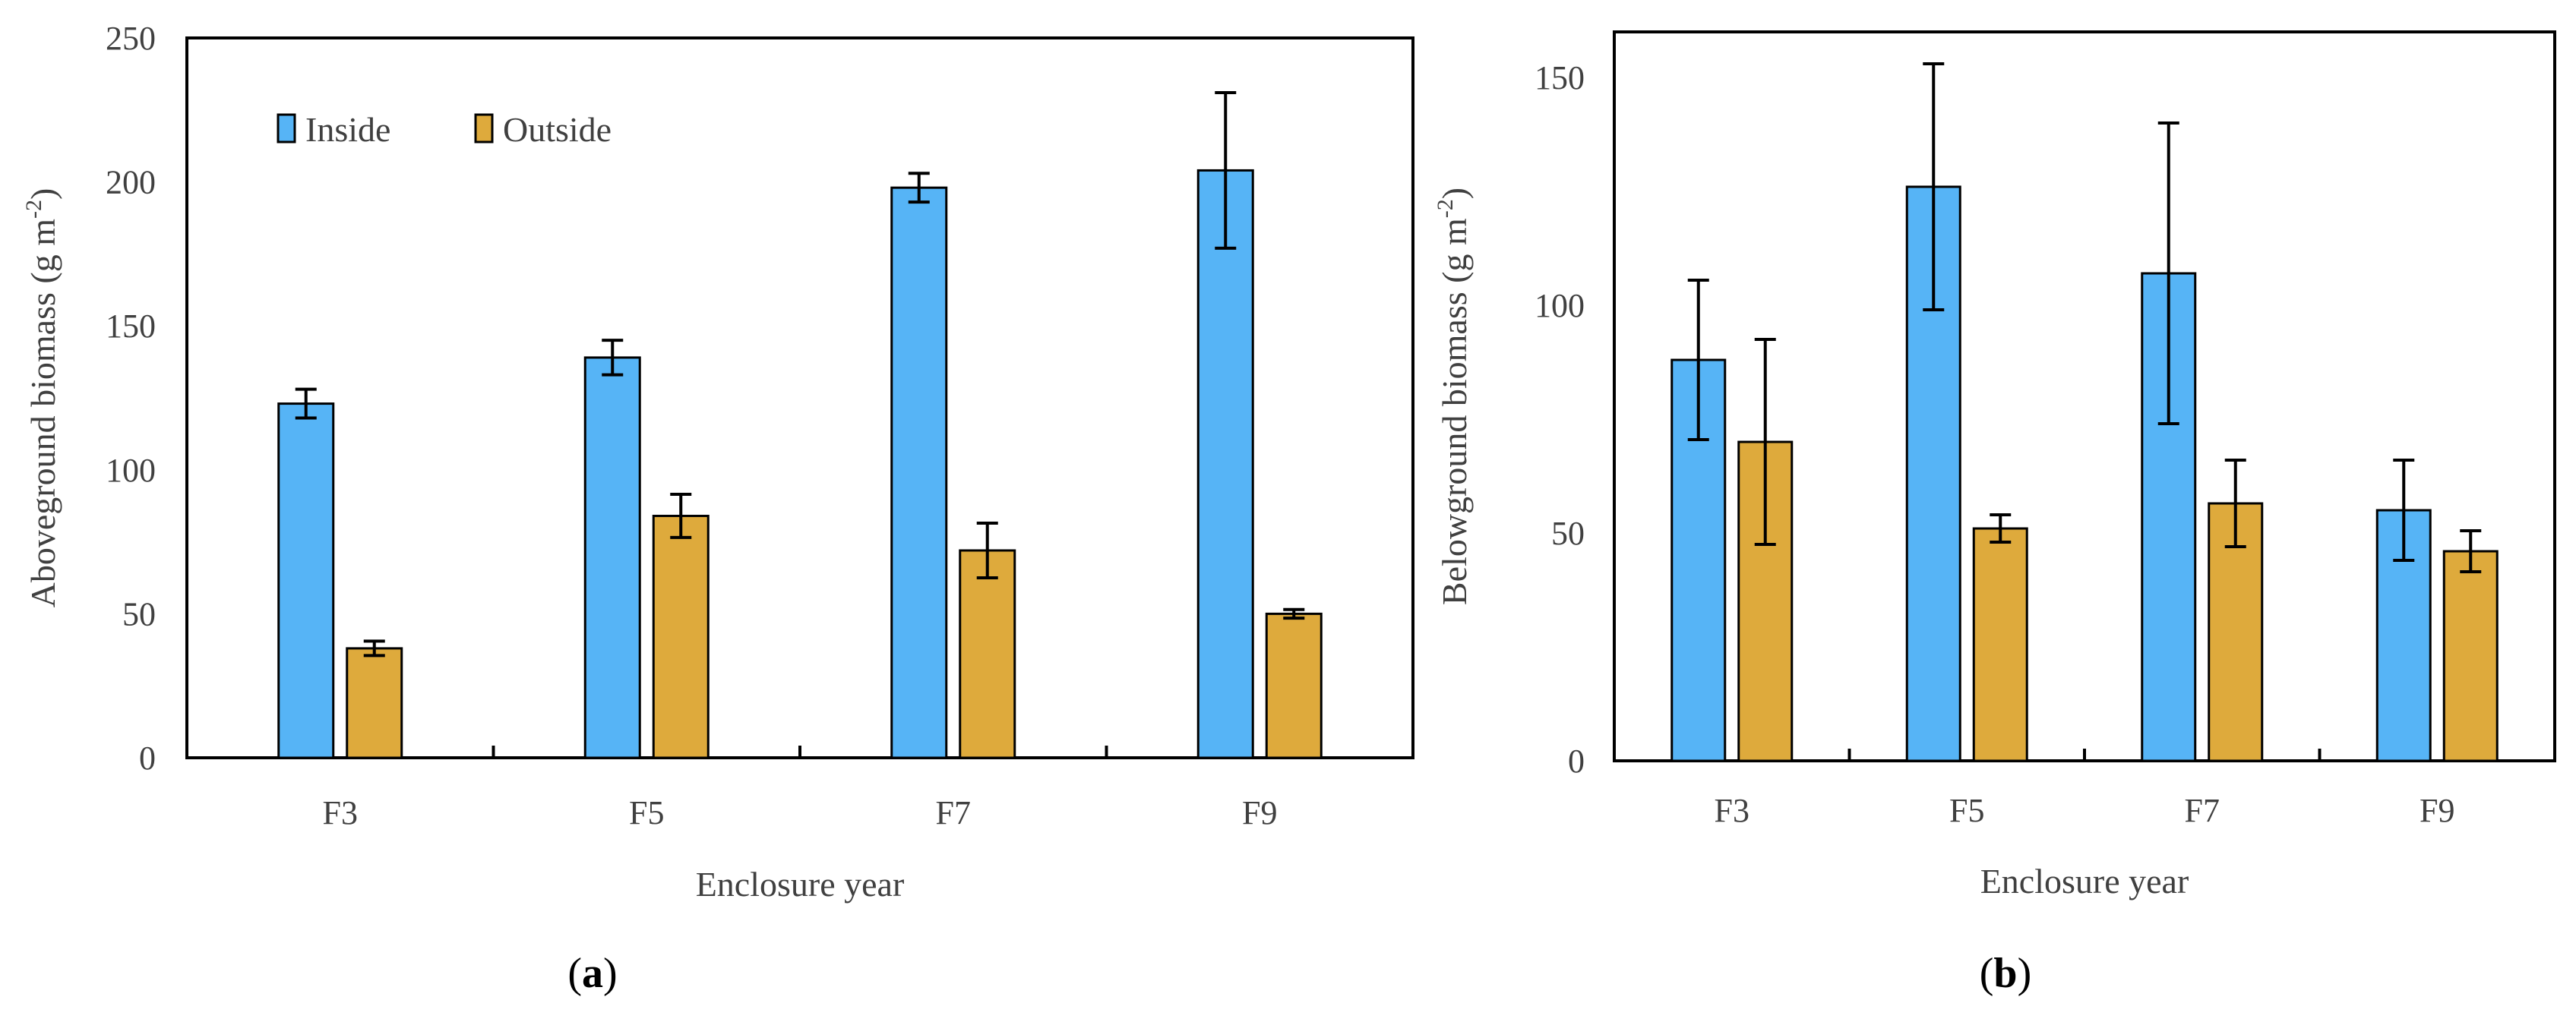 The width and height of the screenshot is (2576, 1022). What do you see at coordinates (374, 703) in the screenshot?
I see `bar-outside-f3` at bounding box center [374, 703].